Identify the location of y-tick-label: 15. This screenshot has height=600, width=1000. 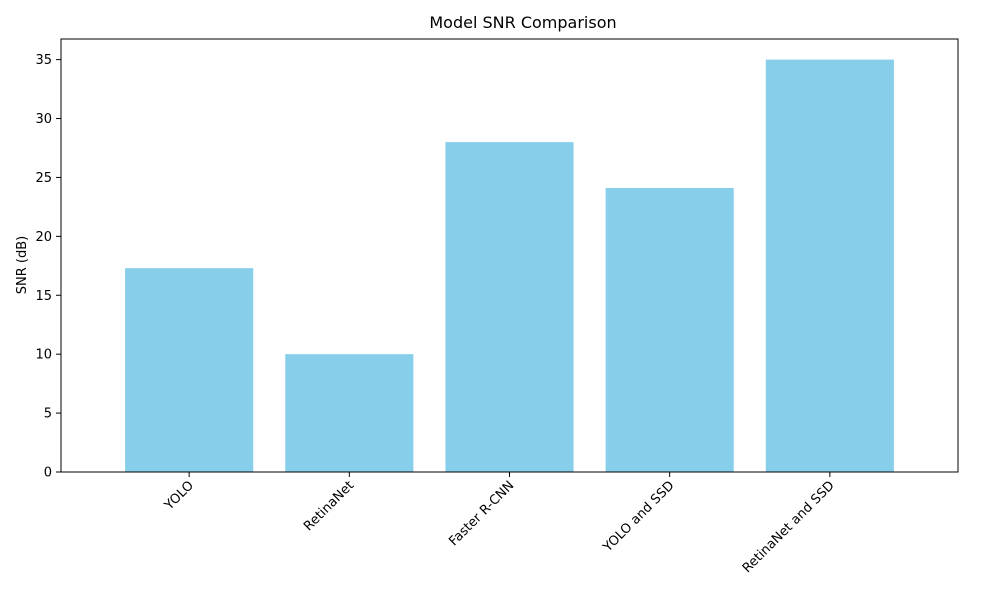
(43, 296).